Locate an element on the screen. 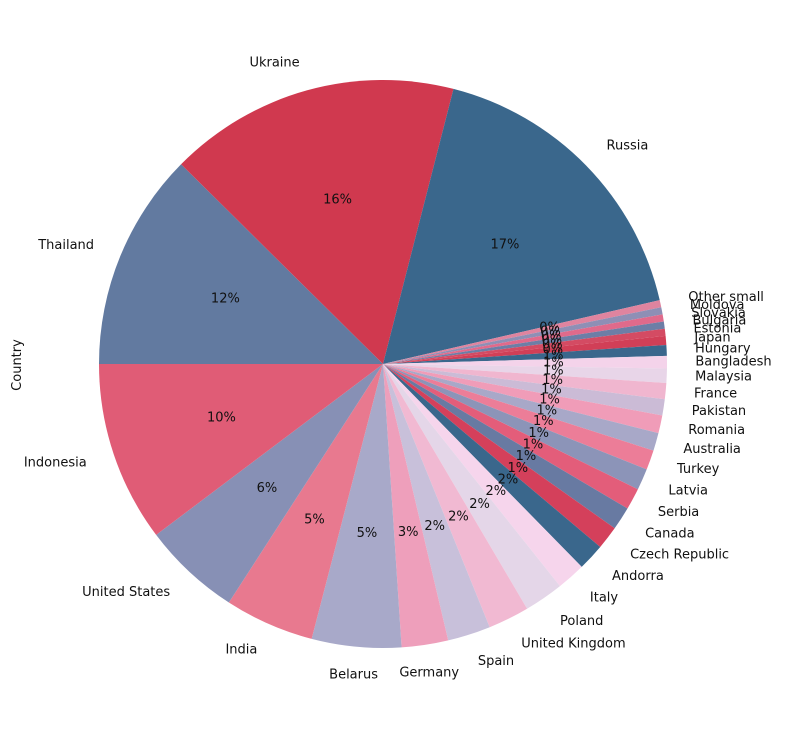 The width and height of the screenshot is (800, 730). pie-slice-bulgaria is located at coordinates (524, 342).